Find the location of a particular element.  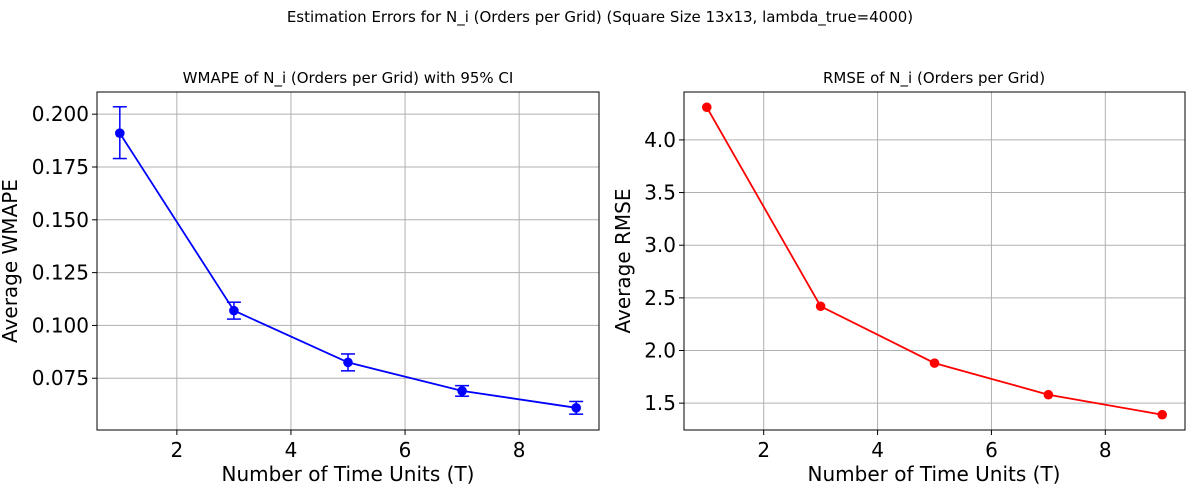

wmape-y-tick-label: 0.075 is located at coordinates (60, 378).